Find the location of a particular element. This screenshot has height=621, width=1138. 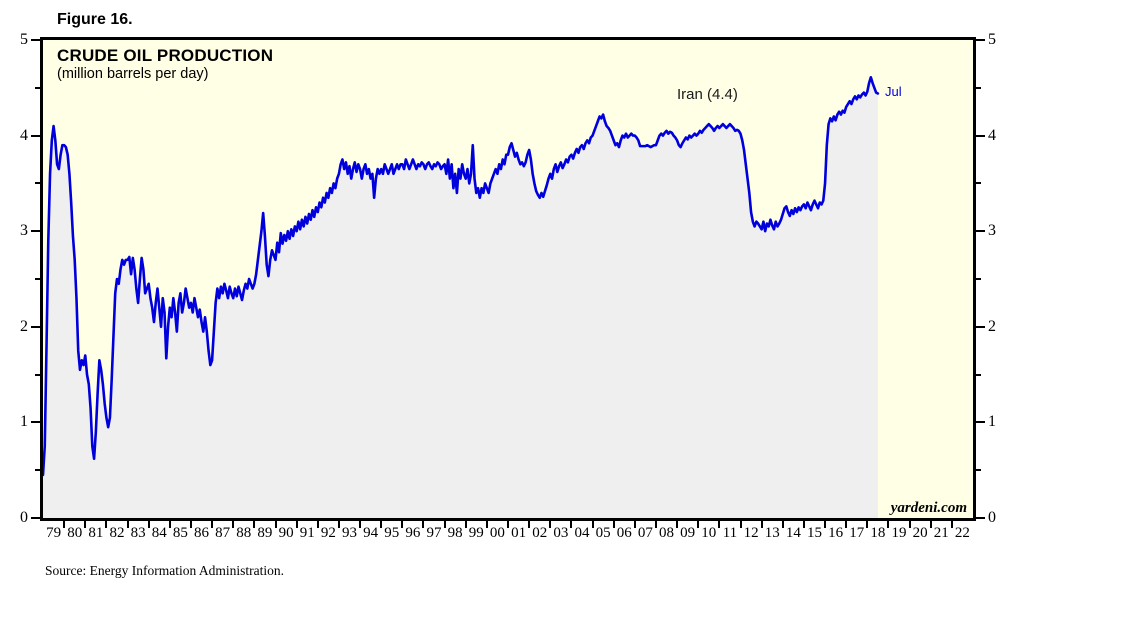

y-axis-label-left: 5 is located at coordinates (24, 39).